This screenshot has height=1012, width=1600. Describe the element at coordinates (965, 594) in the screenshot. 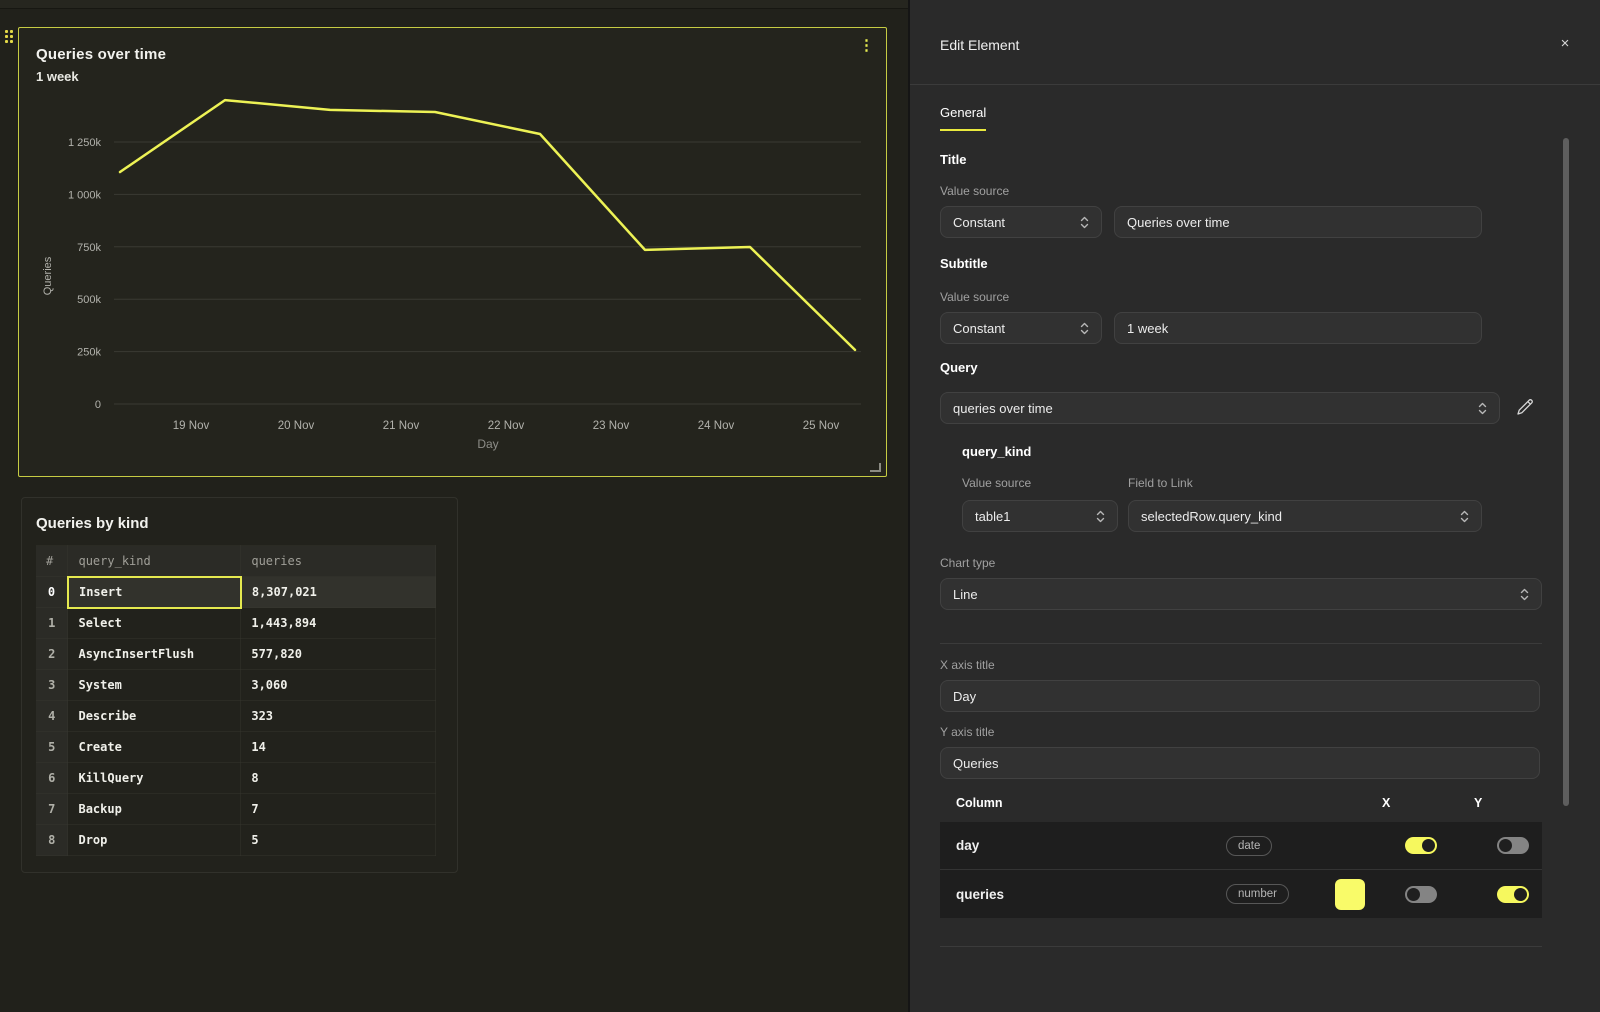

I see `chart-type-value: Line` at that location.